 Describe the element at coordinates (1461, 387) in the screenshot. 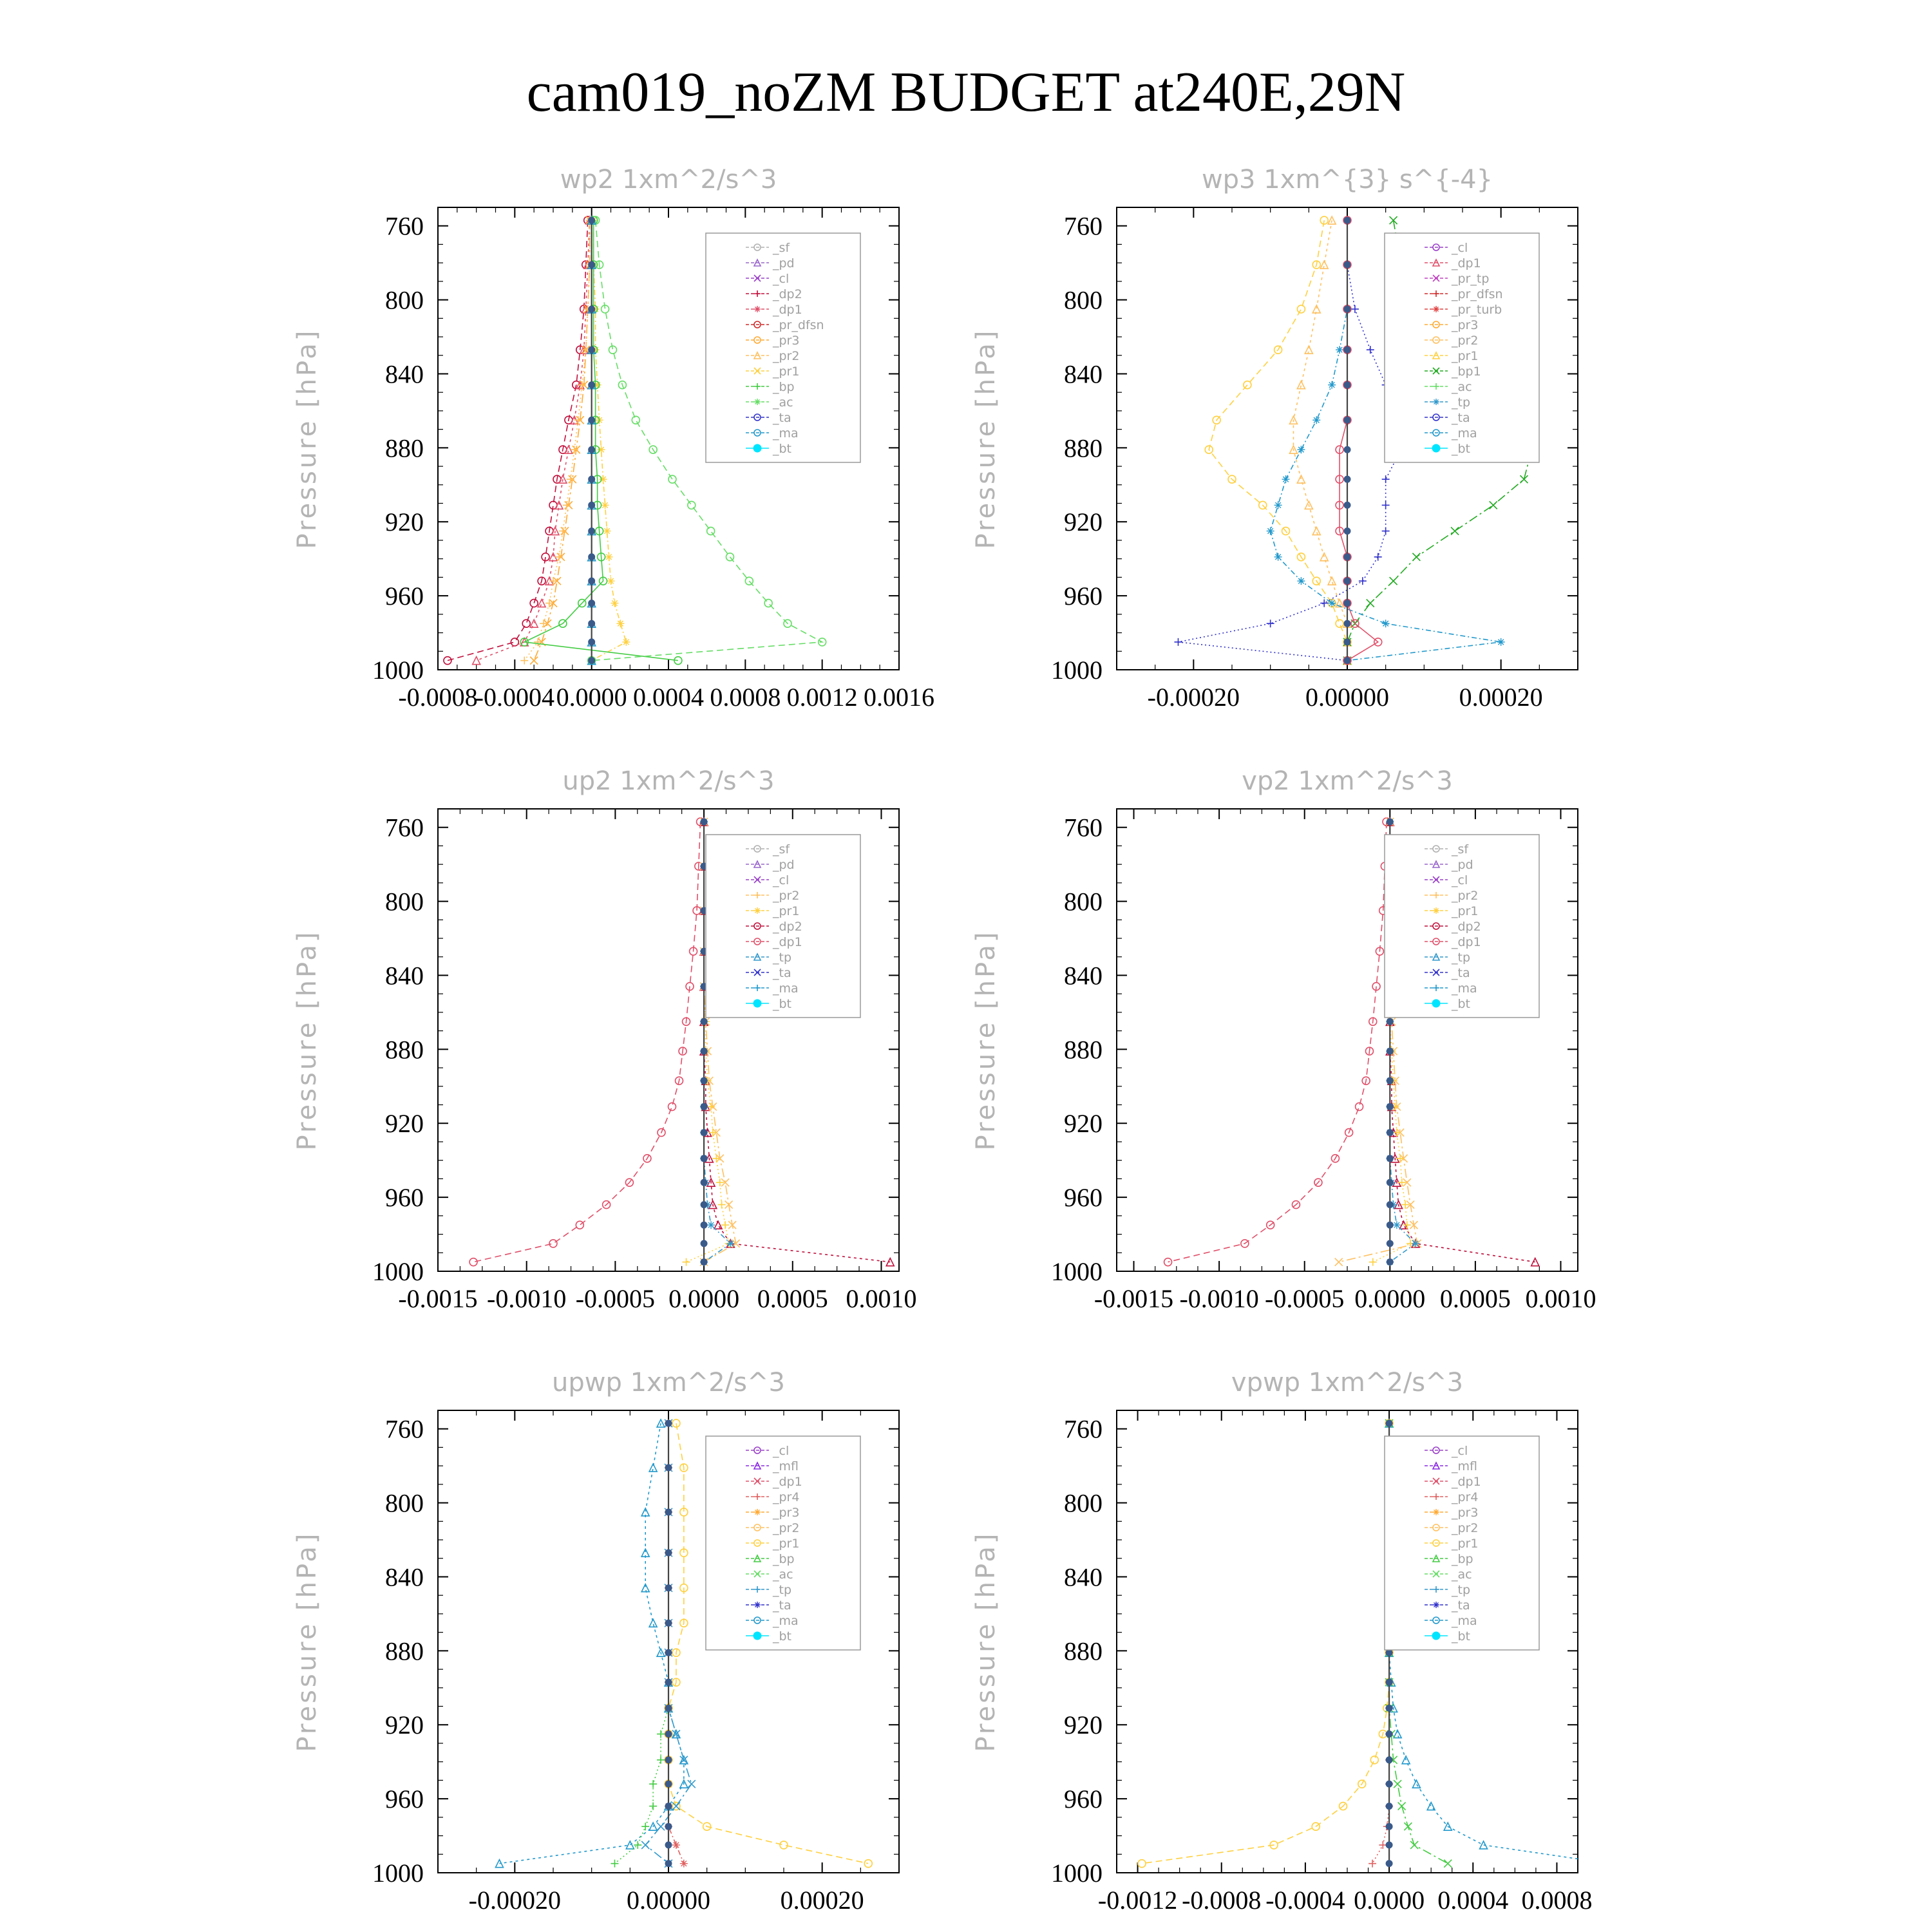

I see `legend-label: _ac` at that location.